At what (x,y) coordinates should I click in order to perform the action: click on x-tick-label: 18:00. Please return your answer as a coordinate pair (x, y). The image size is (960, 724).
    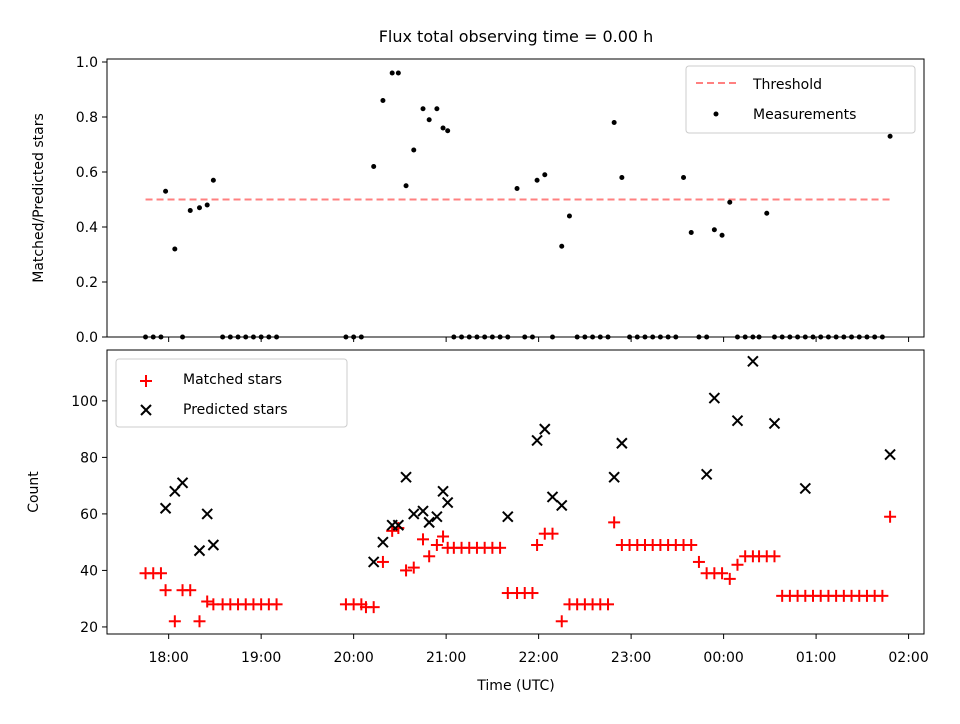
    Looking at the image, I should click on (168, 658).